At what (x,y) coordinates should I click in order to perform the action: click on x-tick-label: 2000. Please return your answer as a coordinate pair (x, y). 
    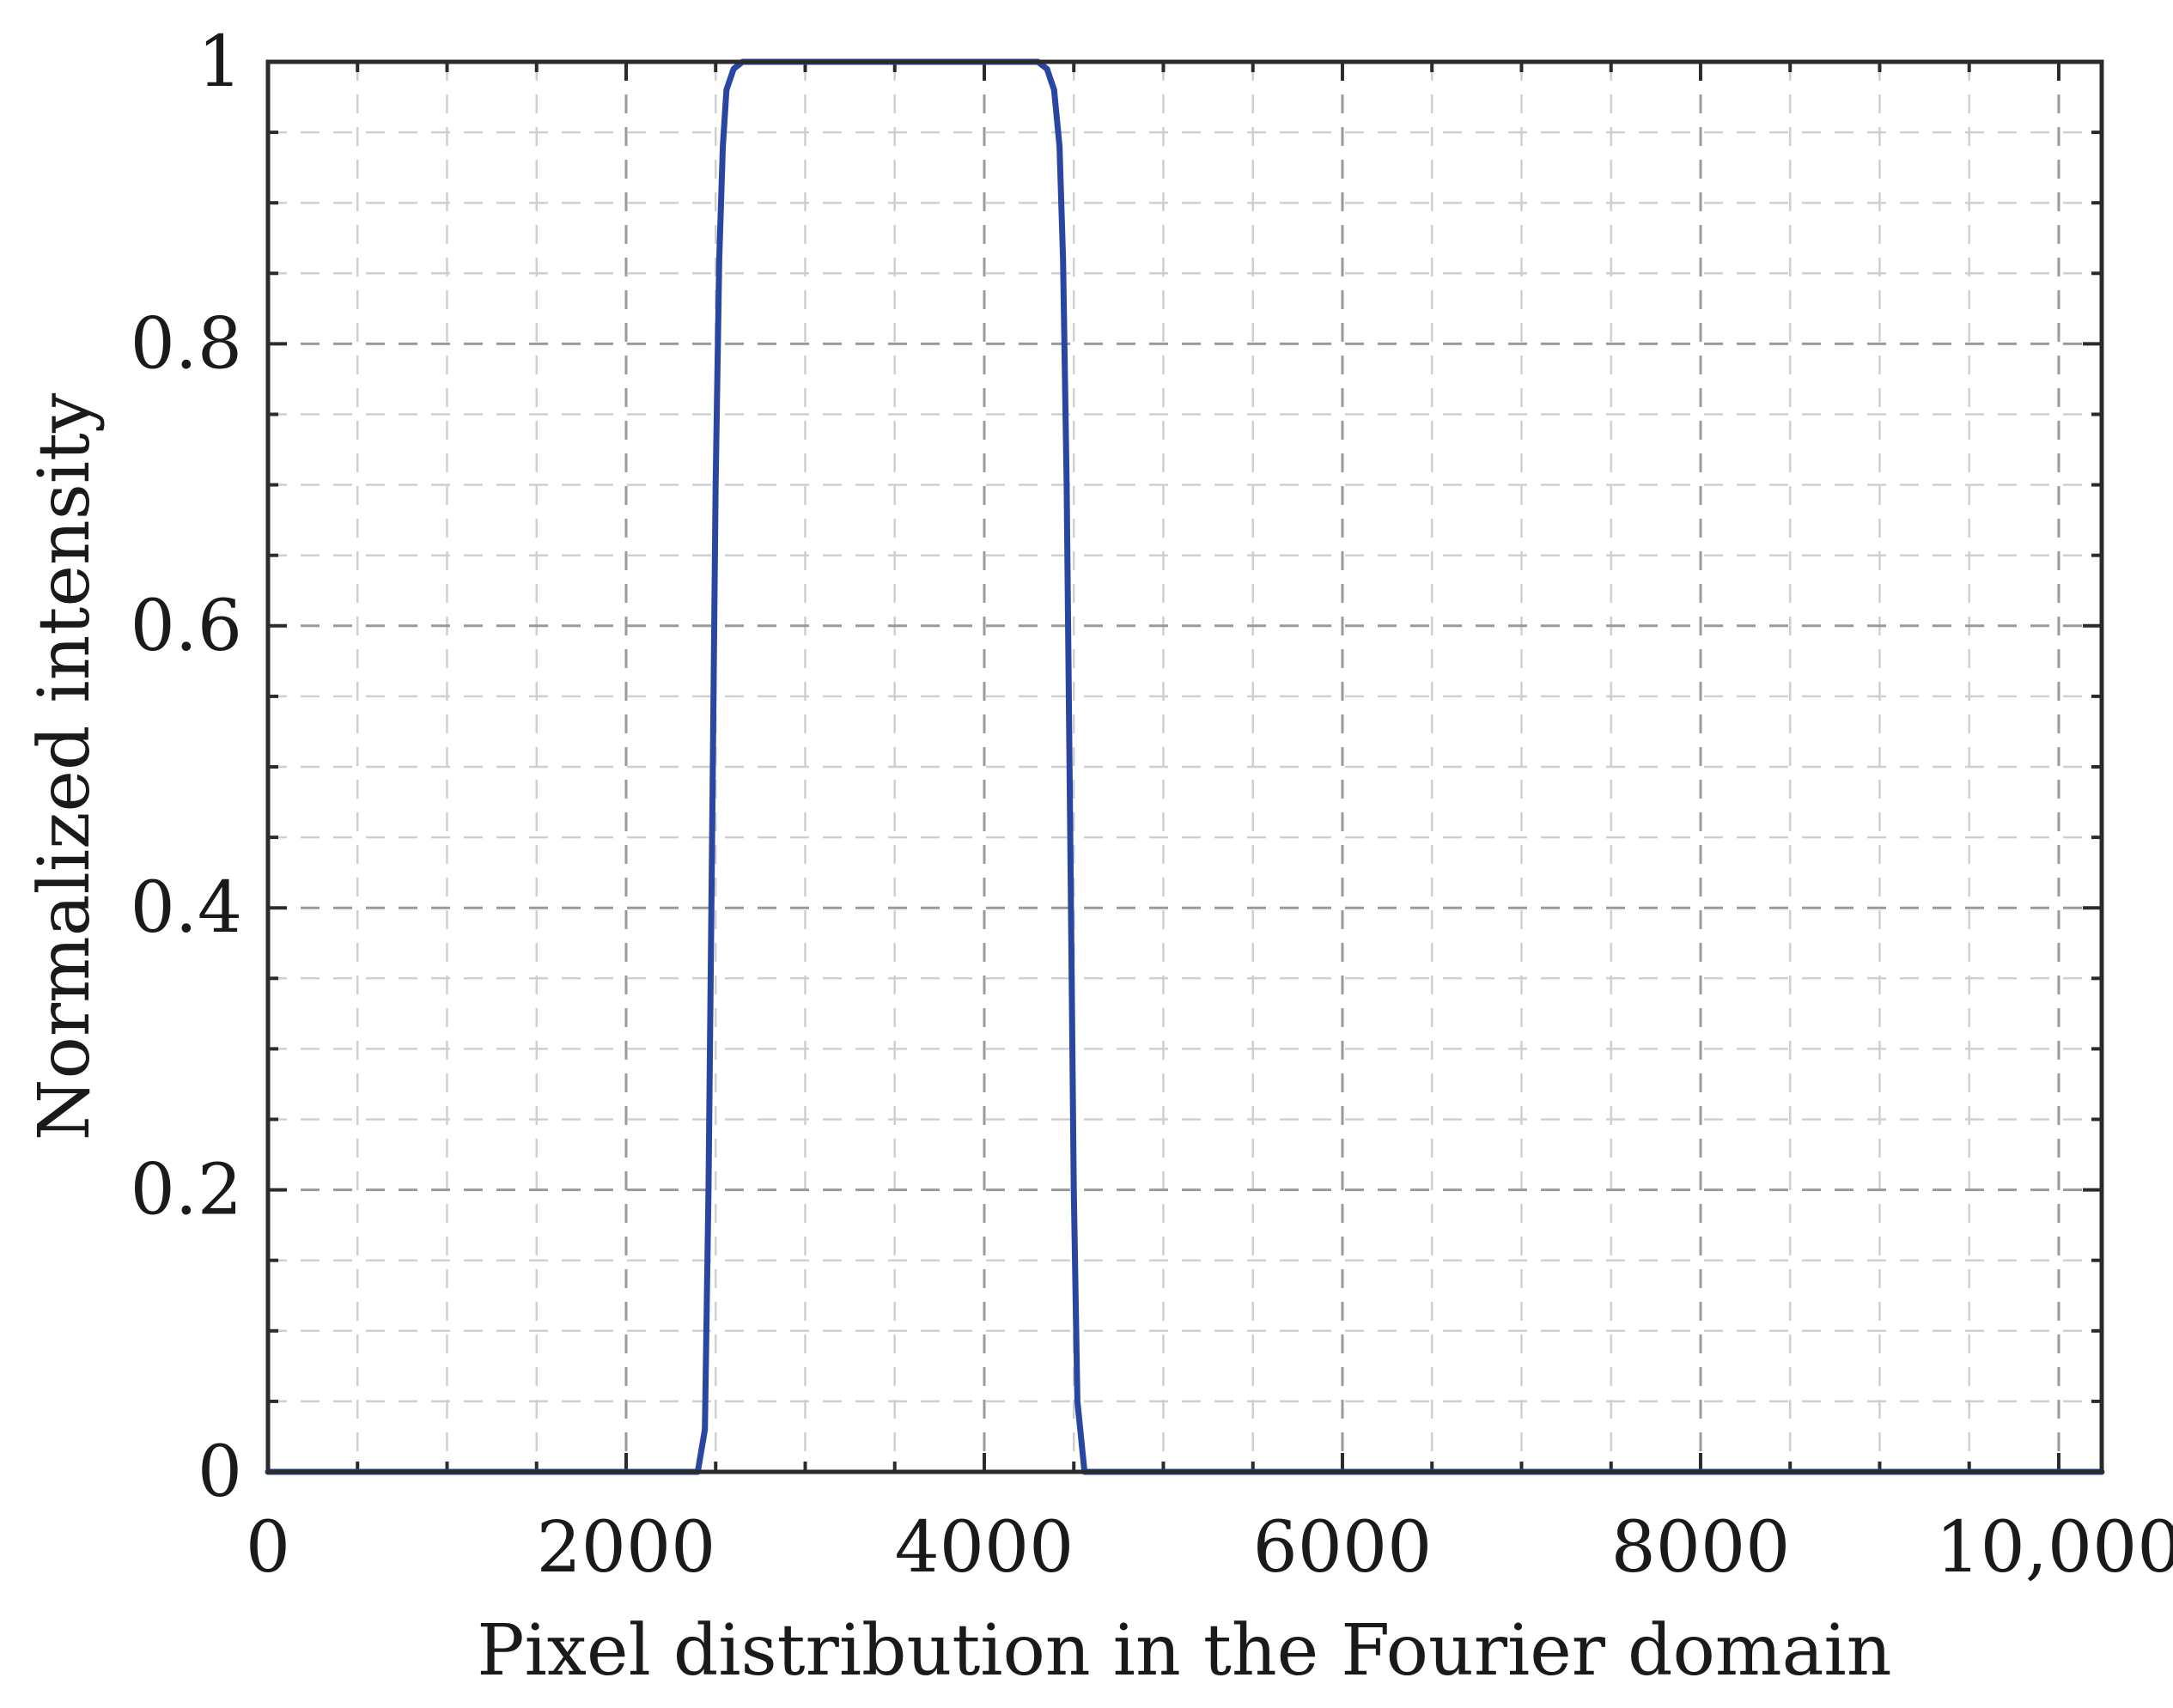
    Looking at the image, I should click on (626, 1548).